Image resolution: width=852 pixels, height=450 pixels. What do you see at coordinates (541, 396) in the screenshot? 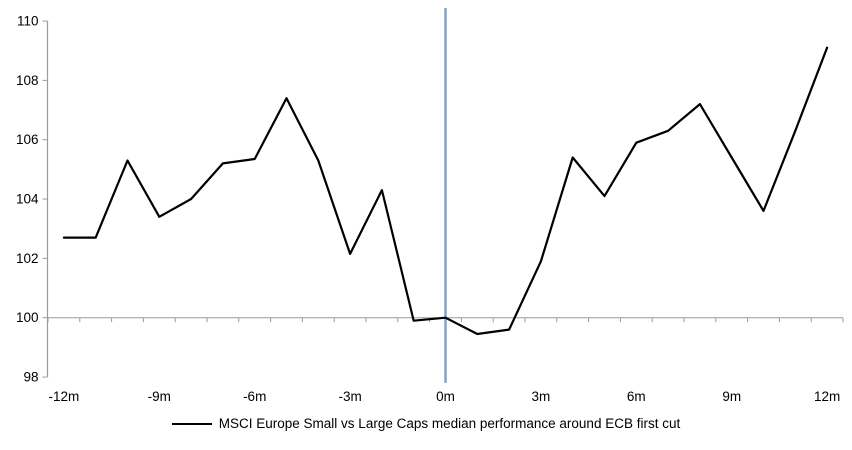
I see `x-axis-tick-label: 3m` at bounding box center [541, 396].